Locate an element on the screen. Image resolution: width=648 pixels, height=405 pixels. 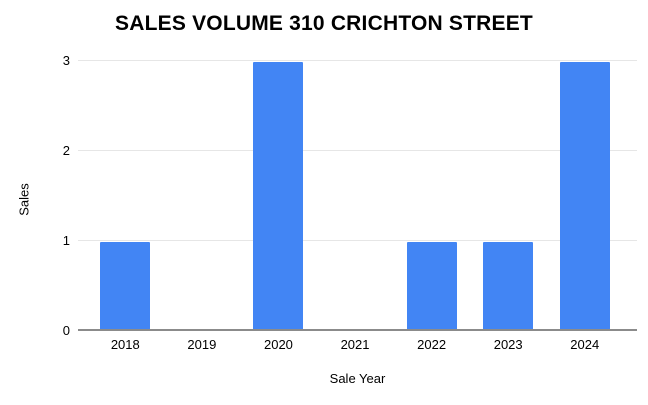
bar-slot-2020 is located at coordinates (278, 196).